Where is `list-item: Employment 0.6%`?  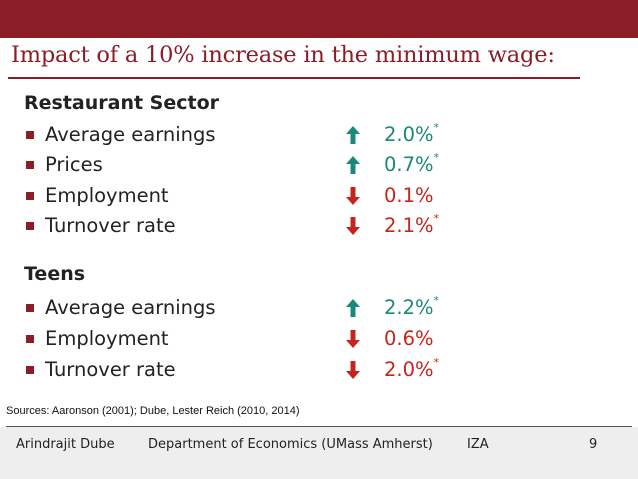
list-item: Employment 0.6% is located at coordinates (319, 342).